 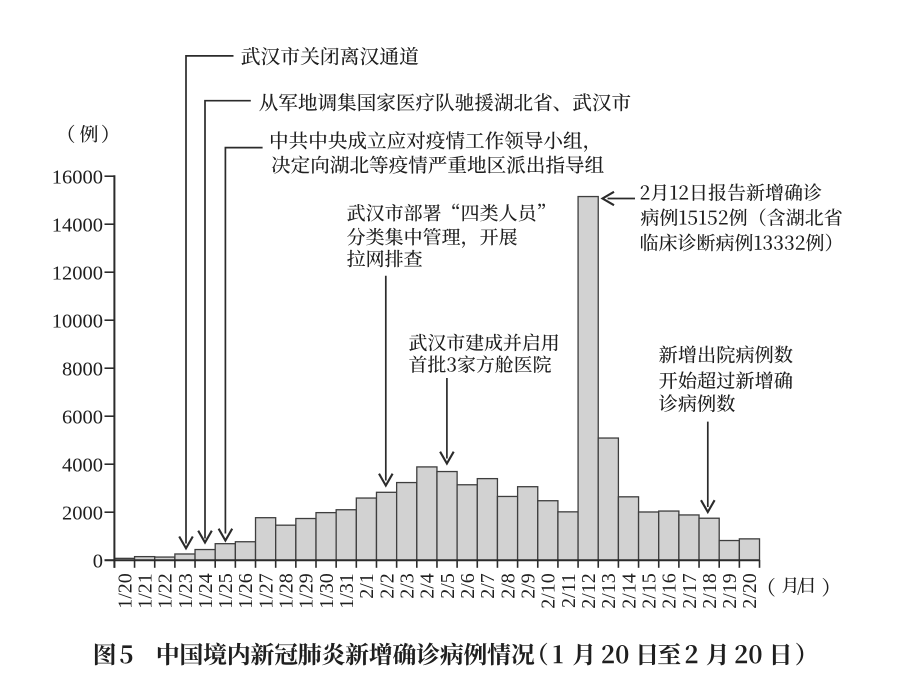 What do you see at coordinates (82, 513) in the screenshot?
I see `svg-text: 2000` at bounding box center [82, 513].